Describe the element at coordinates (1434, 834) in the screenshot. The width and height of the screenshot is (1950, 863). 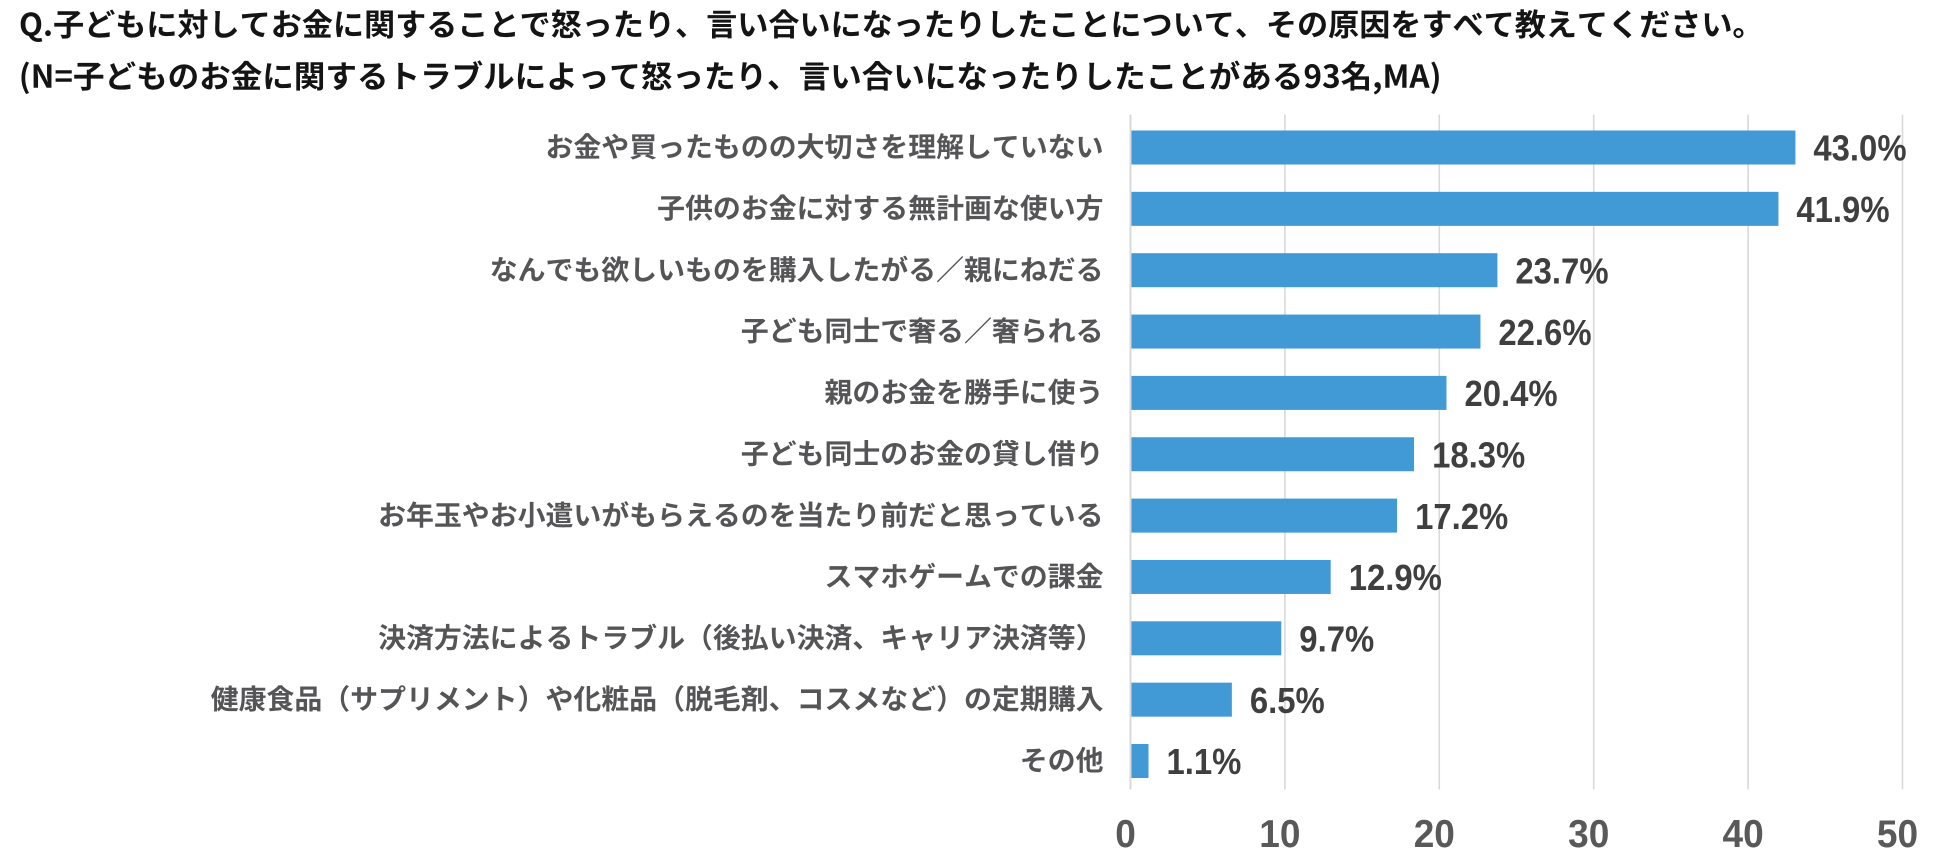
I see `svg-text: 20` at that location.